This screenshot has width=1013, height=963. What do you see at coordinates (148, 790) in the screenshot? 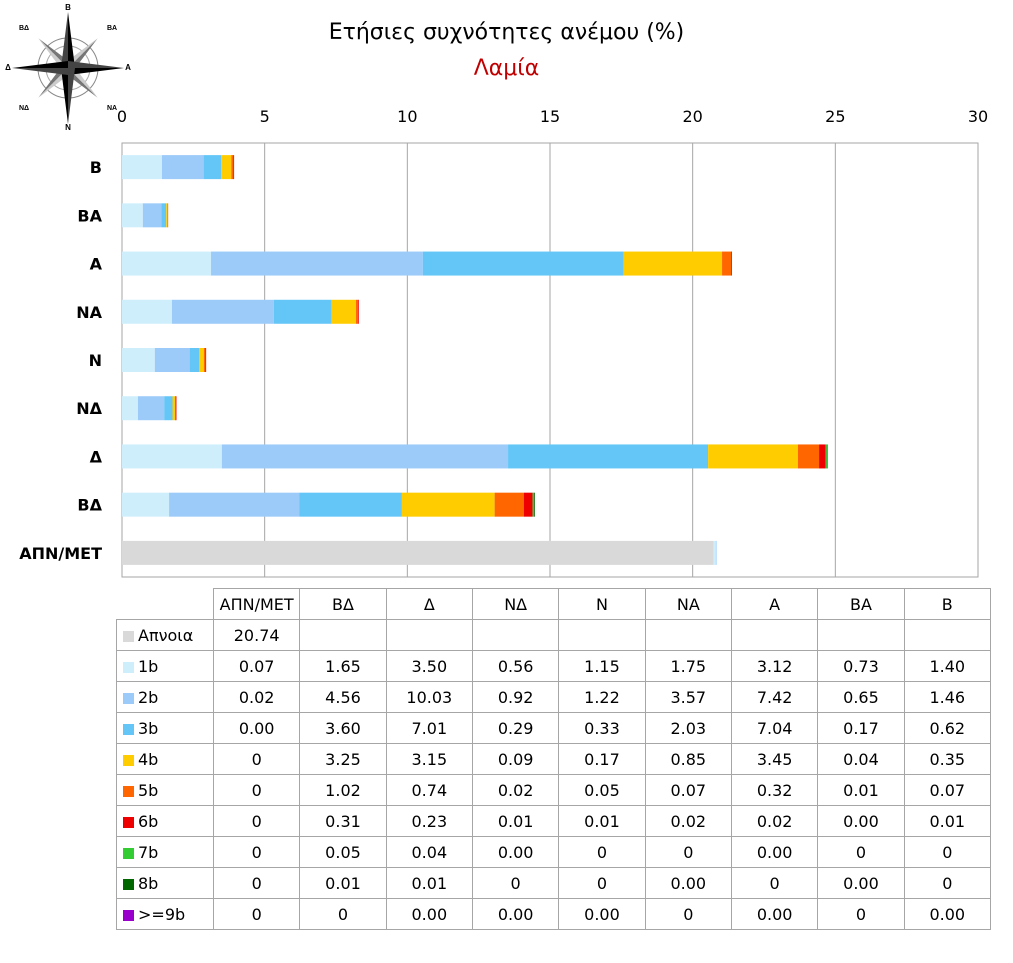
I see `legend-label: 5b` at bounding box center [148, 790].